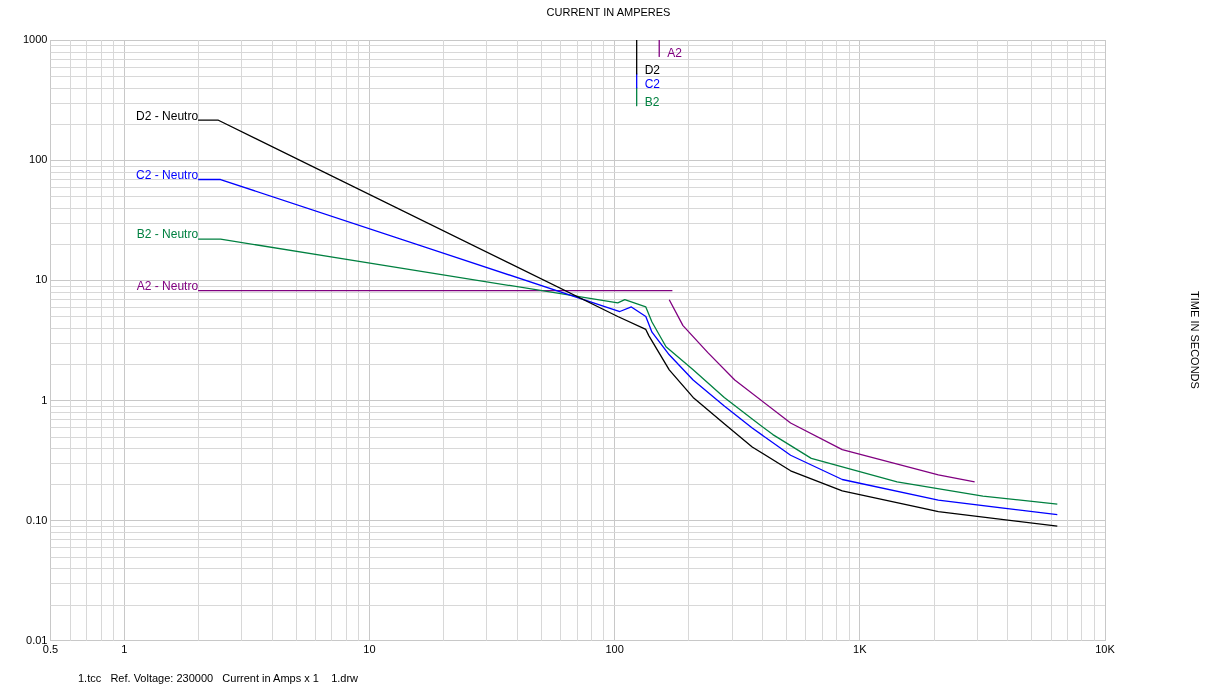 Image resolution: width=1217 pixels, height=695 pixels. What do you see at coordinates (124, 649) in the screenshot?
I see `x-tick-label: 1` at bounding box center [124, 649].